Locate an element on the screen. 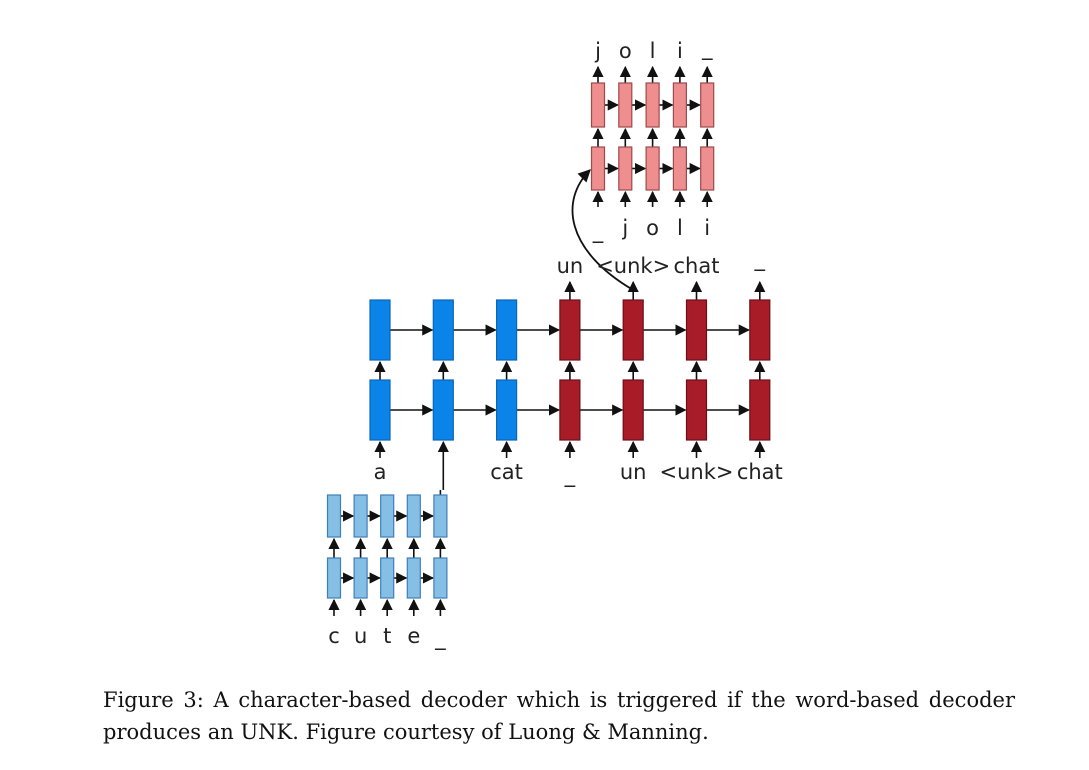 The image size is (1089, 770). unk-trigger-arrow is located at coordinates (602, 230).